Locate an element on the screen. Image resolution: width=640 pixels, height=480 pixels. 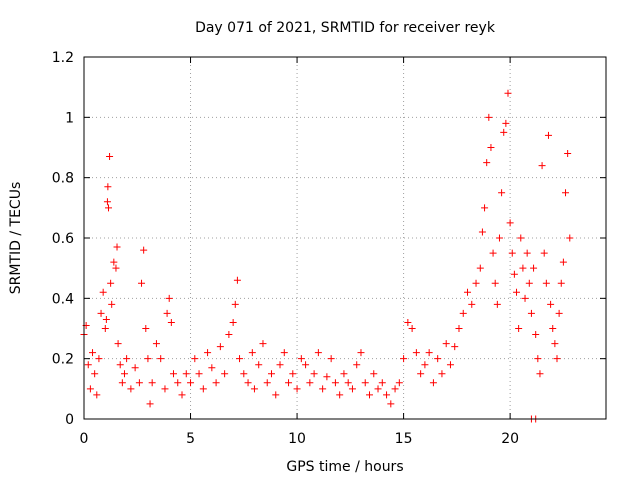
x-tick-label: 10 is located at coordinates (297, 439).